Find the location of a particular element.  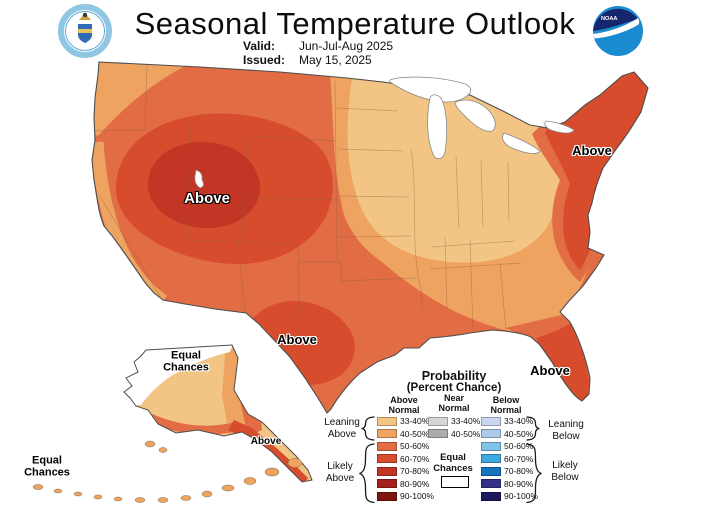

legend-group-leaning-below: Leaning Below is located at coordinates (566, 430).